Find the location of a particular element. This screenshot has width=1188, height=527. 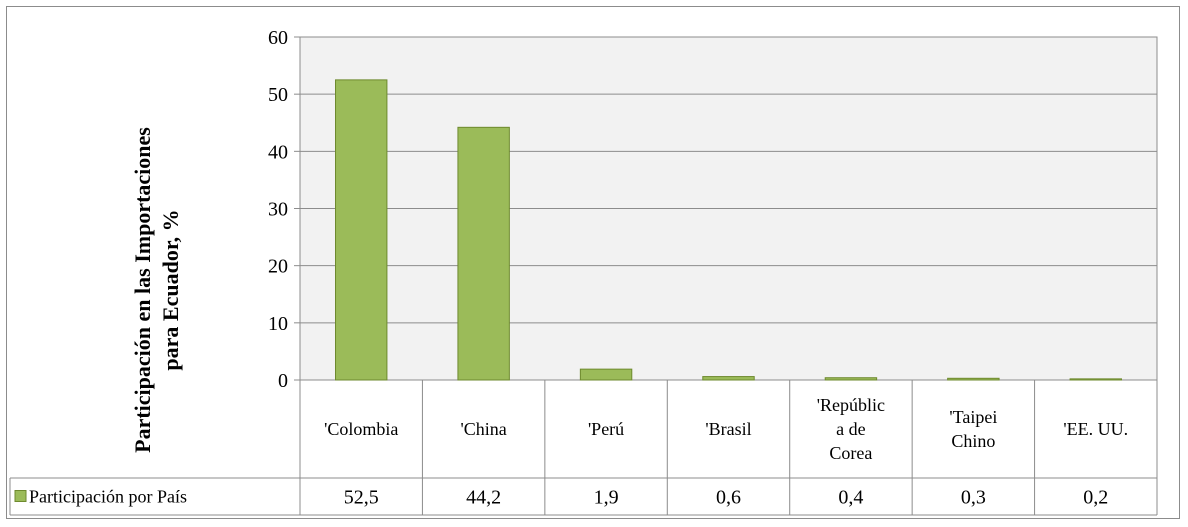

y-tick-label: 50 is located at coordinates (278, 95).